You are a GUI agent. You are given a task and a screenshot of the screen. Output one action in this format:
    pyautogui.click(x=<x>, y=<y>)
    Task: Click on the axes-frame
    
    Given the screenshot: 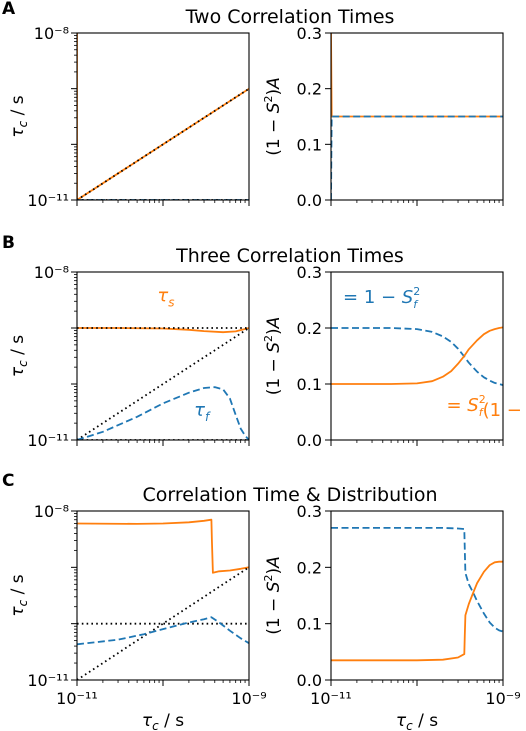 What is the action you would take?
    pyautogui.click(x=163, y=595)
    